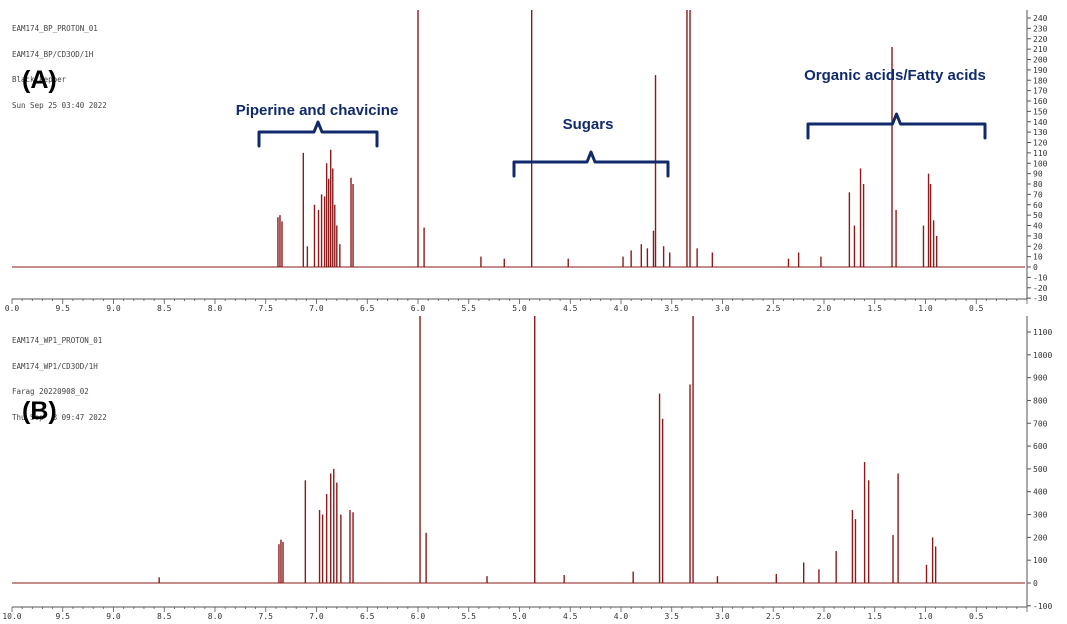  What do you see at coordinates (1038, 184) in the screenshot?
I see `y-tick-label: 80` at bounding box center [1038, 184].